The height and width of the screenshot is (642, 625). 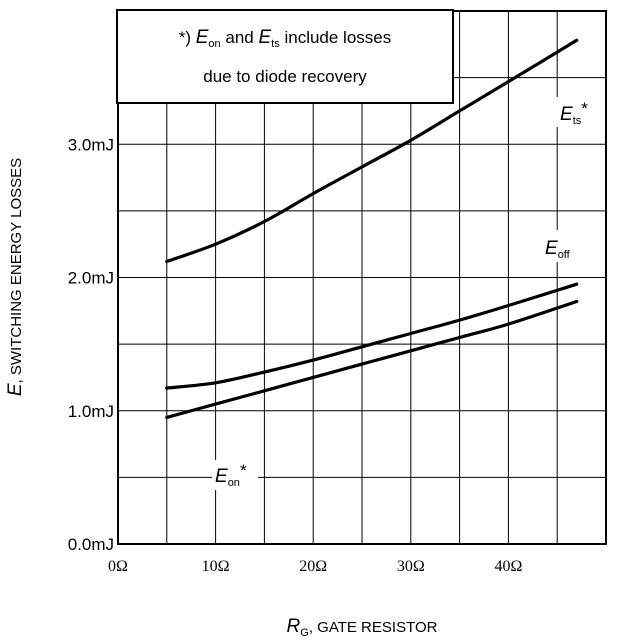 I want to click on x-tick-label: 0Ω, so click(x=118, y=566).